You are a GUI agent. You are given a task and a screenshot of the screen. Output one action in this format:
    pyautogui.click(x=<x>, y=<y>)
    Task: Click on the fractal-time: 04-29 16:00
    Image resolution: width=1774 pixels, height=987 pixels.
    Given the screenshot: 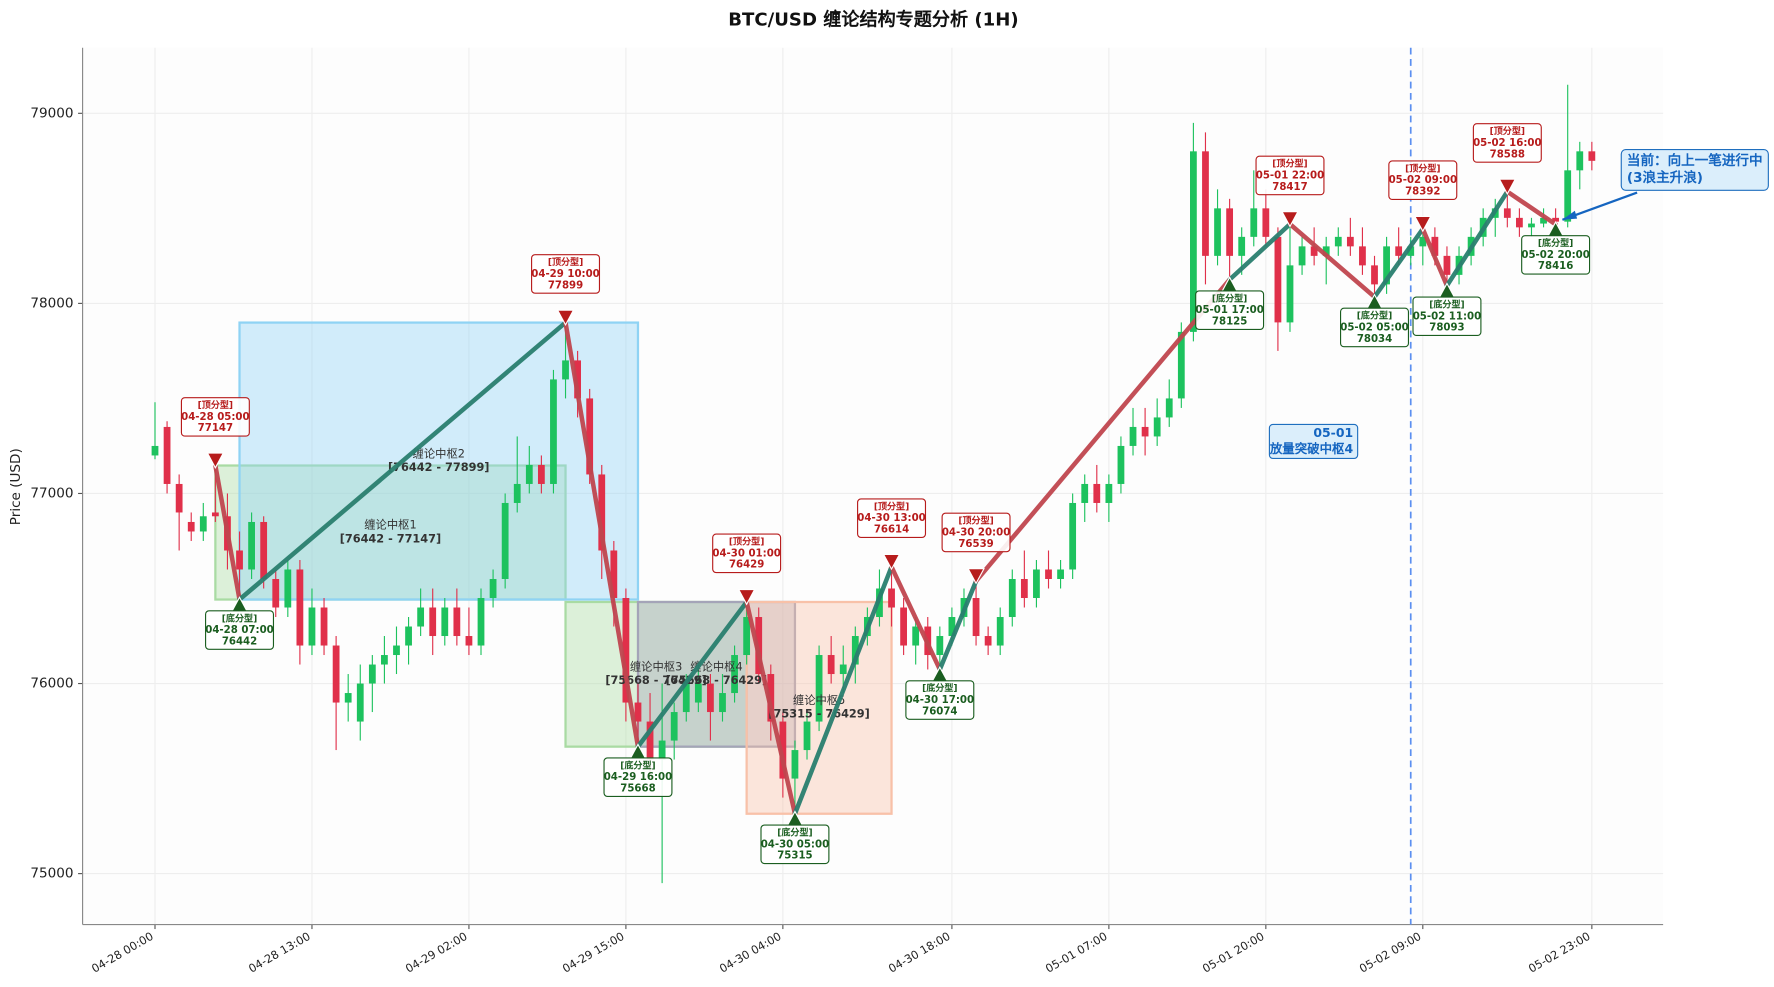 What is the action you would take?
    pyautogui.click(x=638, y=777)
    